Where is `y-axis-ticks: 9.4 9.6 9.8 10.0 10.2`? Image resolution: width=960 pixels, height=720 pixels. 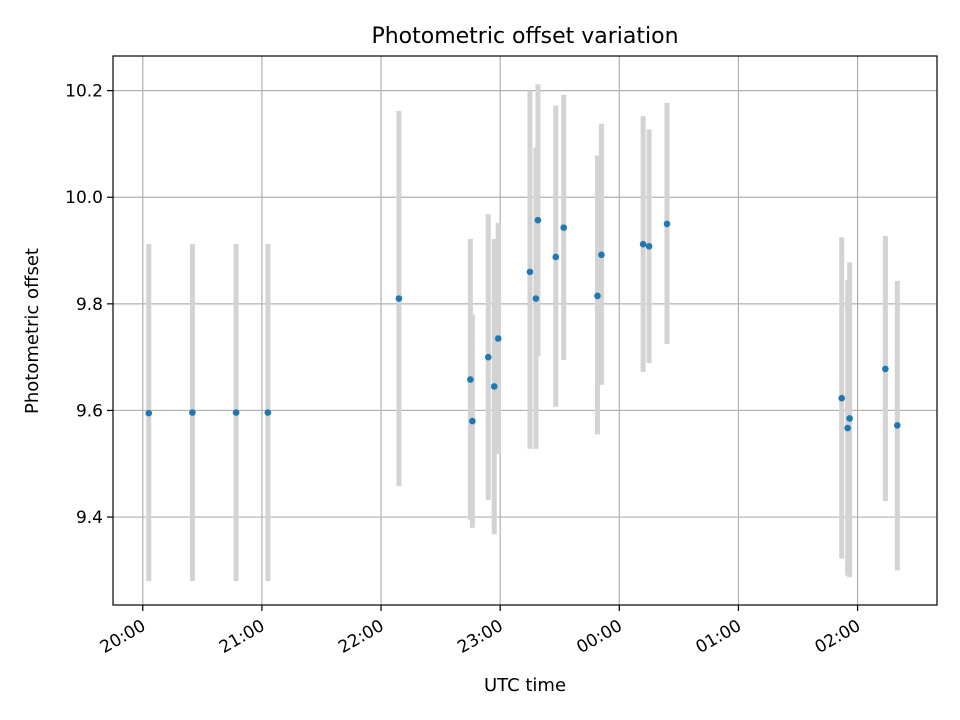 y-axis-ticks: 9.4 9.6 9.8 10.0 10.2 is located at coordinates (89, 305).